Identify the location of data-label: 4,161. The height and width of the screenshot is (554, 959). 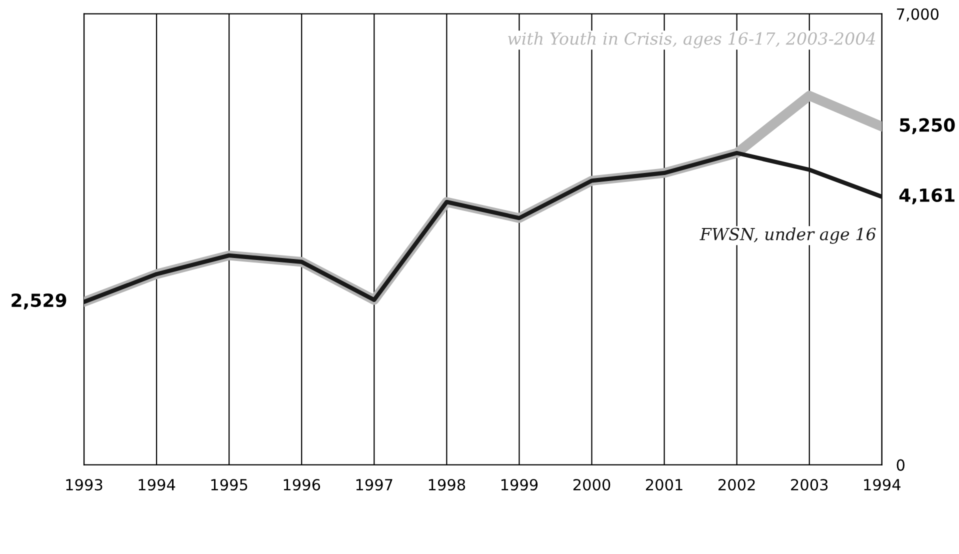
(926, 196).